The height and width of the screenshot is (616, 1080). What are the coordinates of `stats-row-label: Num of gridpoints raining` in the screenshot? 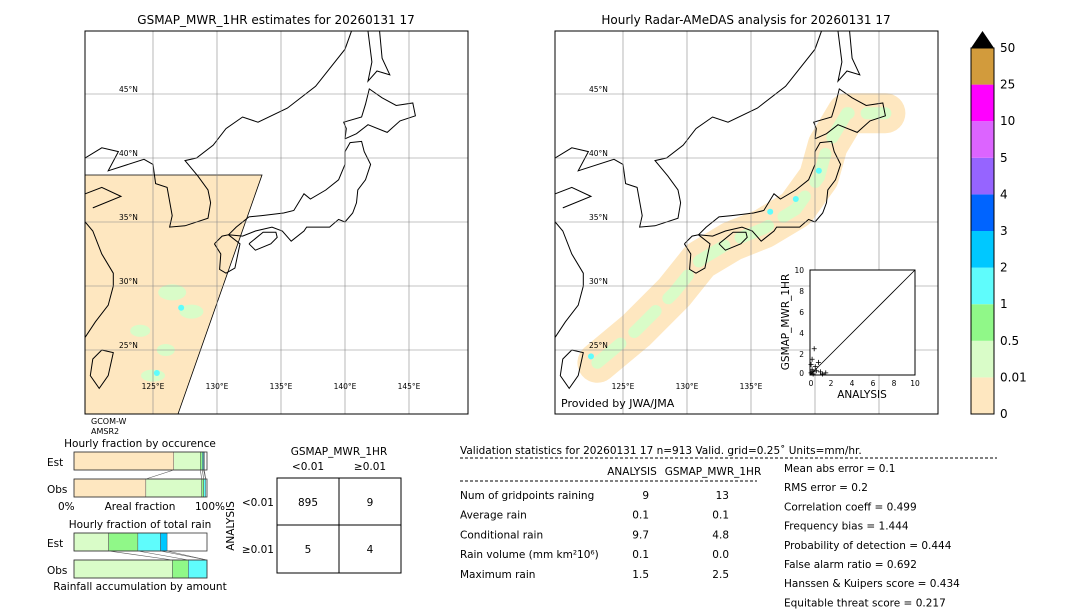 It's located at (527, 496).